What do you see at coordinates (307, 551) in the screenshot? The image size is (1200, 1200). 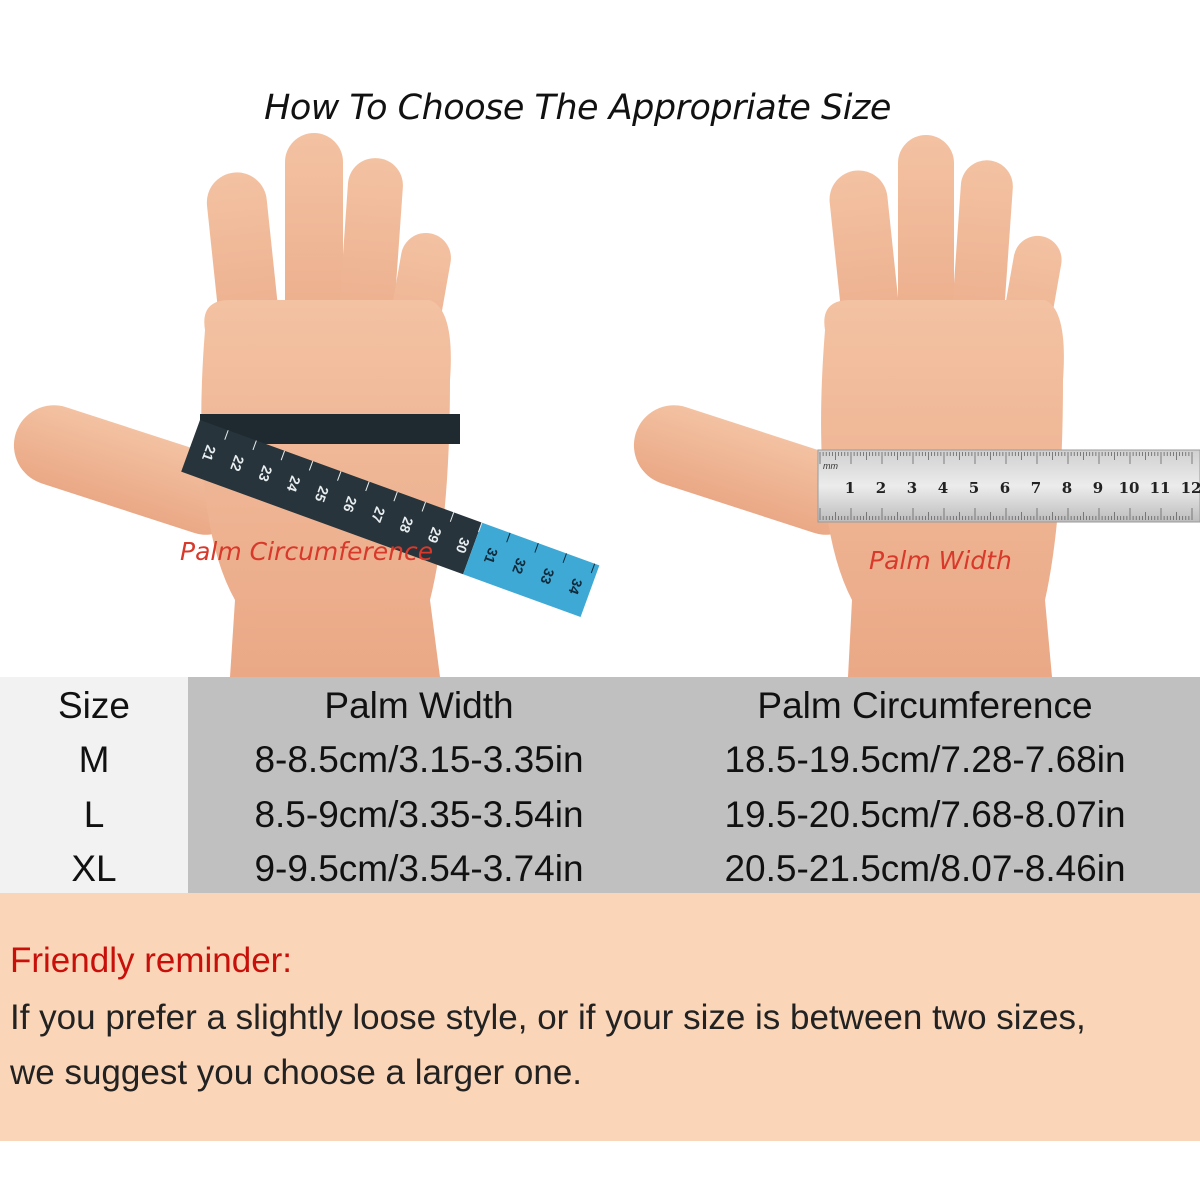 I see `palm-circumference-label: Palm Circumference` at bounding box center [307, 551].